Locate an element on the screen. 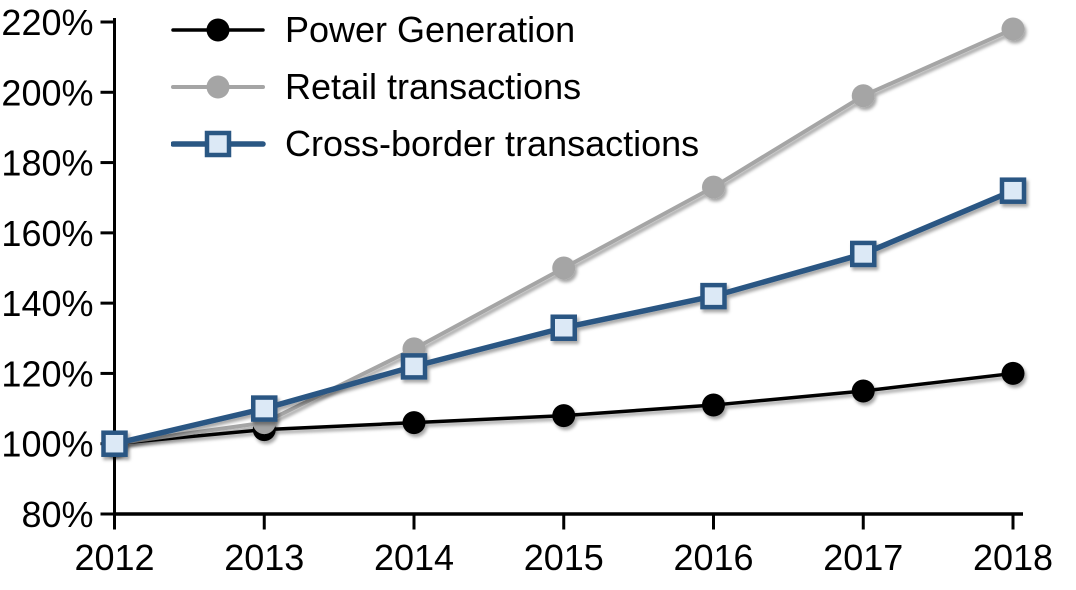 Image resolution: width=1076 pixels, height=590 pixels. legend-swatch-retail-transactions is located at coordinates (218, 87).